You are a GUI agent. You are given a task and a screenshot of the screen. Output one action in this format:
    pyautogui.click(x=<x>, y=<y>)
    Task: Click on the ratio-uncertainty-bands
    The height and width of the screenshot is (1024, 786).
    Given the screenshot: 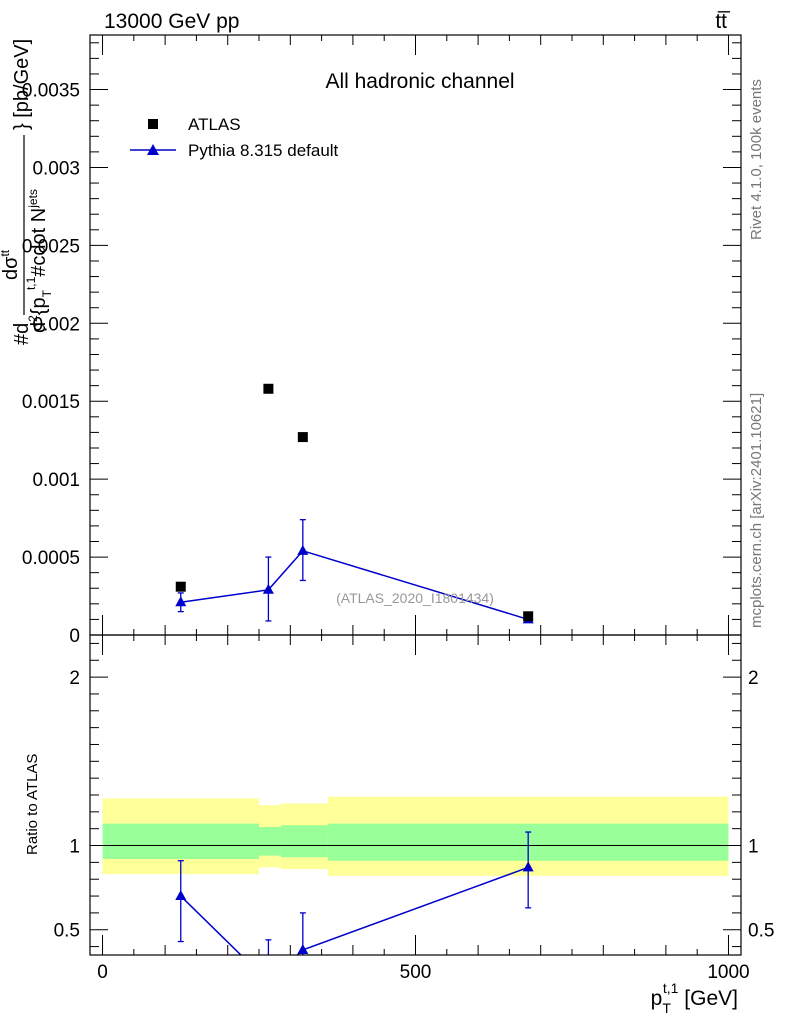 What is the action you would take?
    pyautogui.click(x=415, y=836)
    